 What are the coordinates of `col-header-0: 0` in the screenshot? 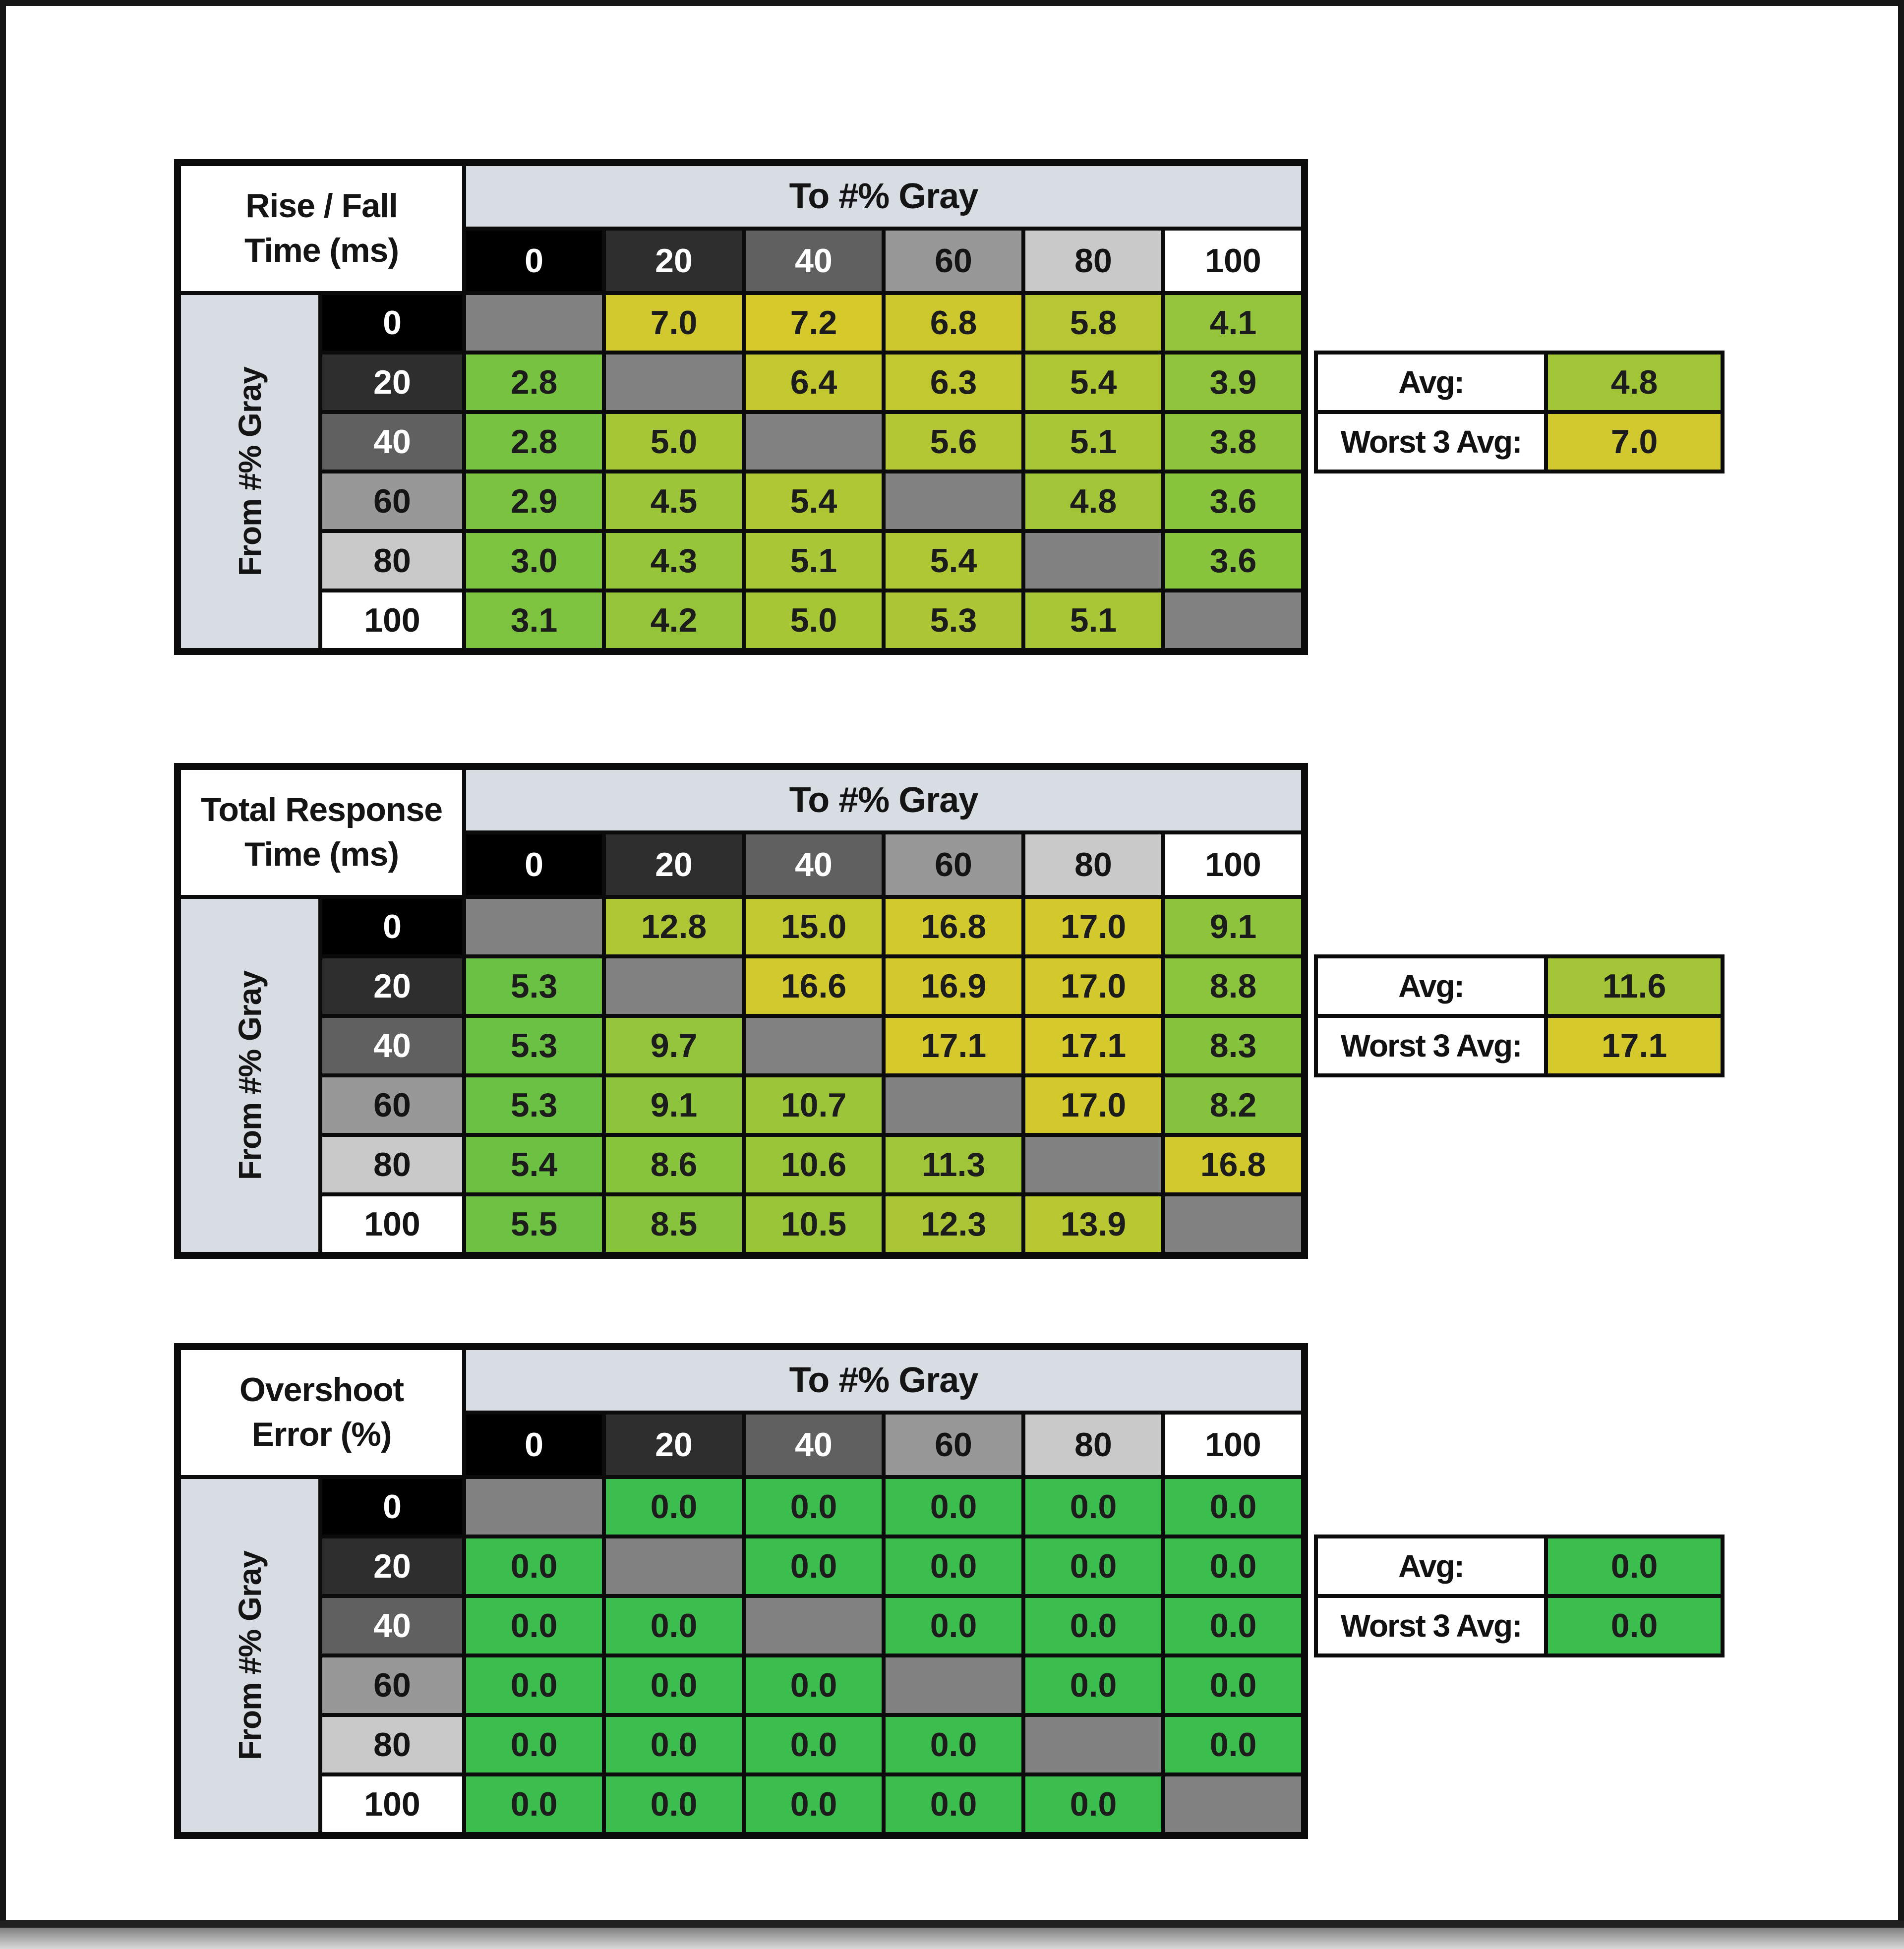 It's located at (534, 261).